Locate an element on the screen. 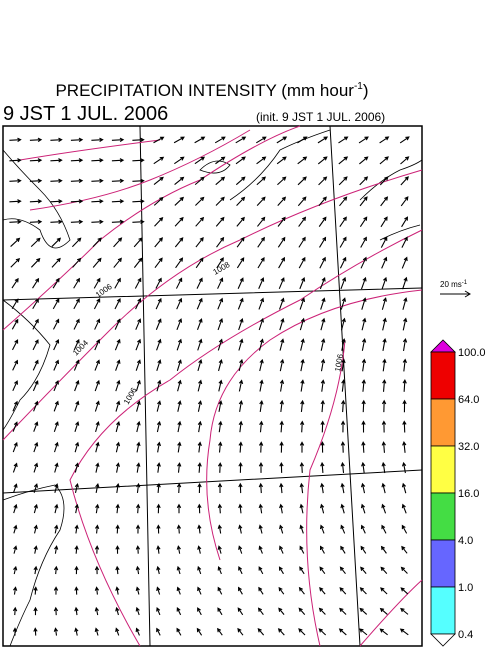 The width and height of the screenshot is (500, 655). title-text: PRECIPITATION INTENSITY (mm hour is located at coordinates (204, 90).